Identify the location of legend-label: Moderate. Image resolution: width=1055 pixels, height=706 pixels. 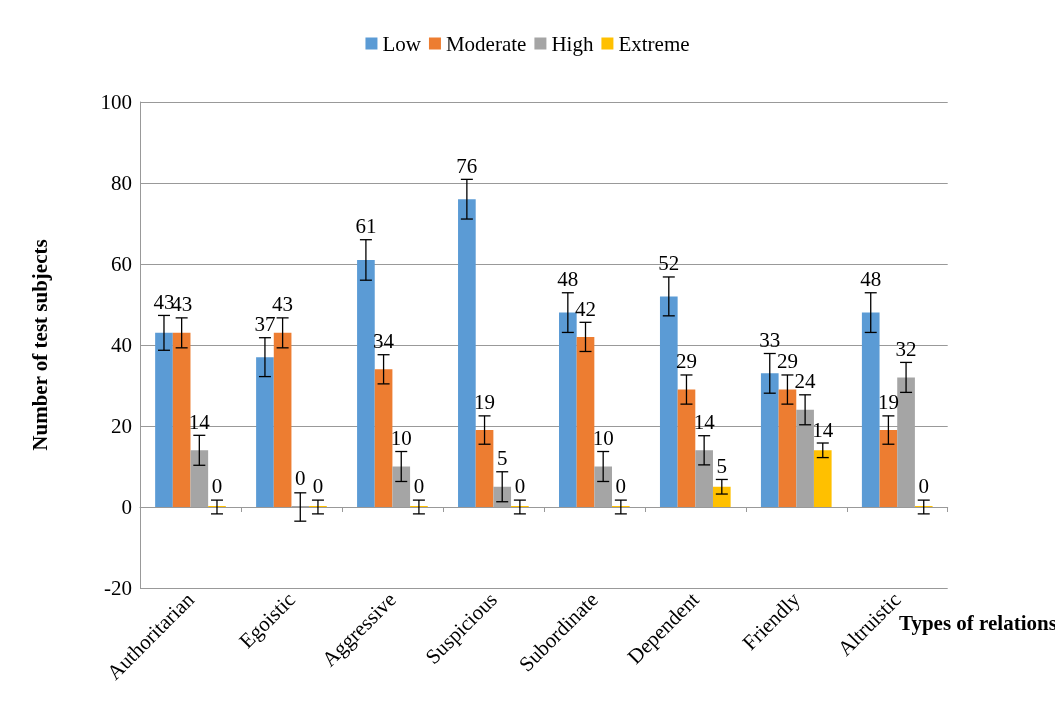
(486, 43).